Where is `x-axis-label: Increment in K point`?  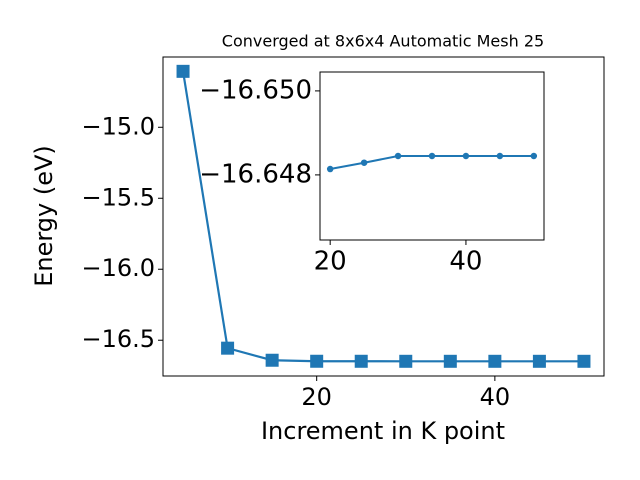 x-axis-label: Increment in K point is located at coordinates (383, 431).